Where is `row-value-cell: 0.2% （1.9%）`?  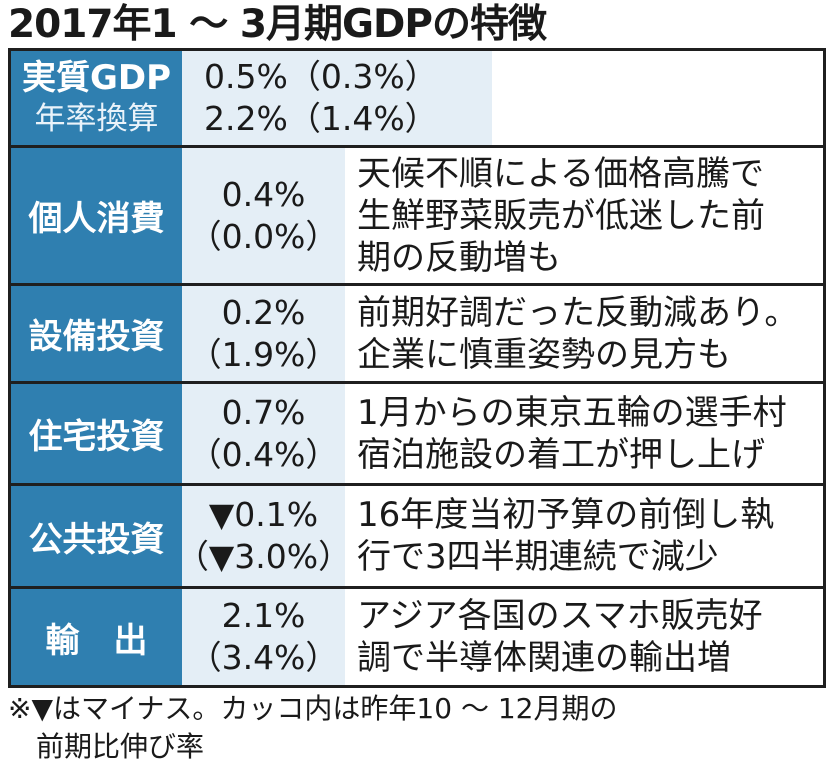 row-value-cell: 0.2% （1.9%） is located at coordinates (263, 333).